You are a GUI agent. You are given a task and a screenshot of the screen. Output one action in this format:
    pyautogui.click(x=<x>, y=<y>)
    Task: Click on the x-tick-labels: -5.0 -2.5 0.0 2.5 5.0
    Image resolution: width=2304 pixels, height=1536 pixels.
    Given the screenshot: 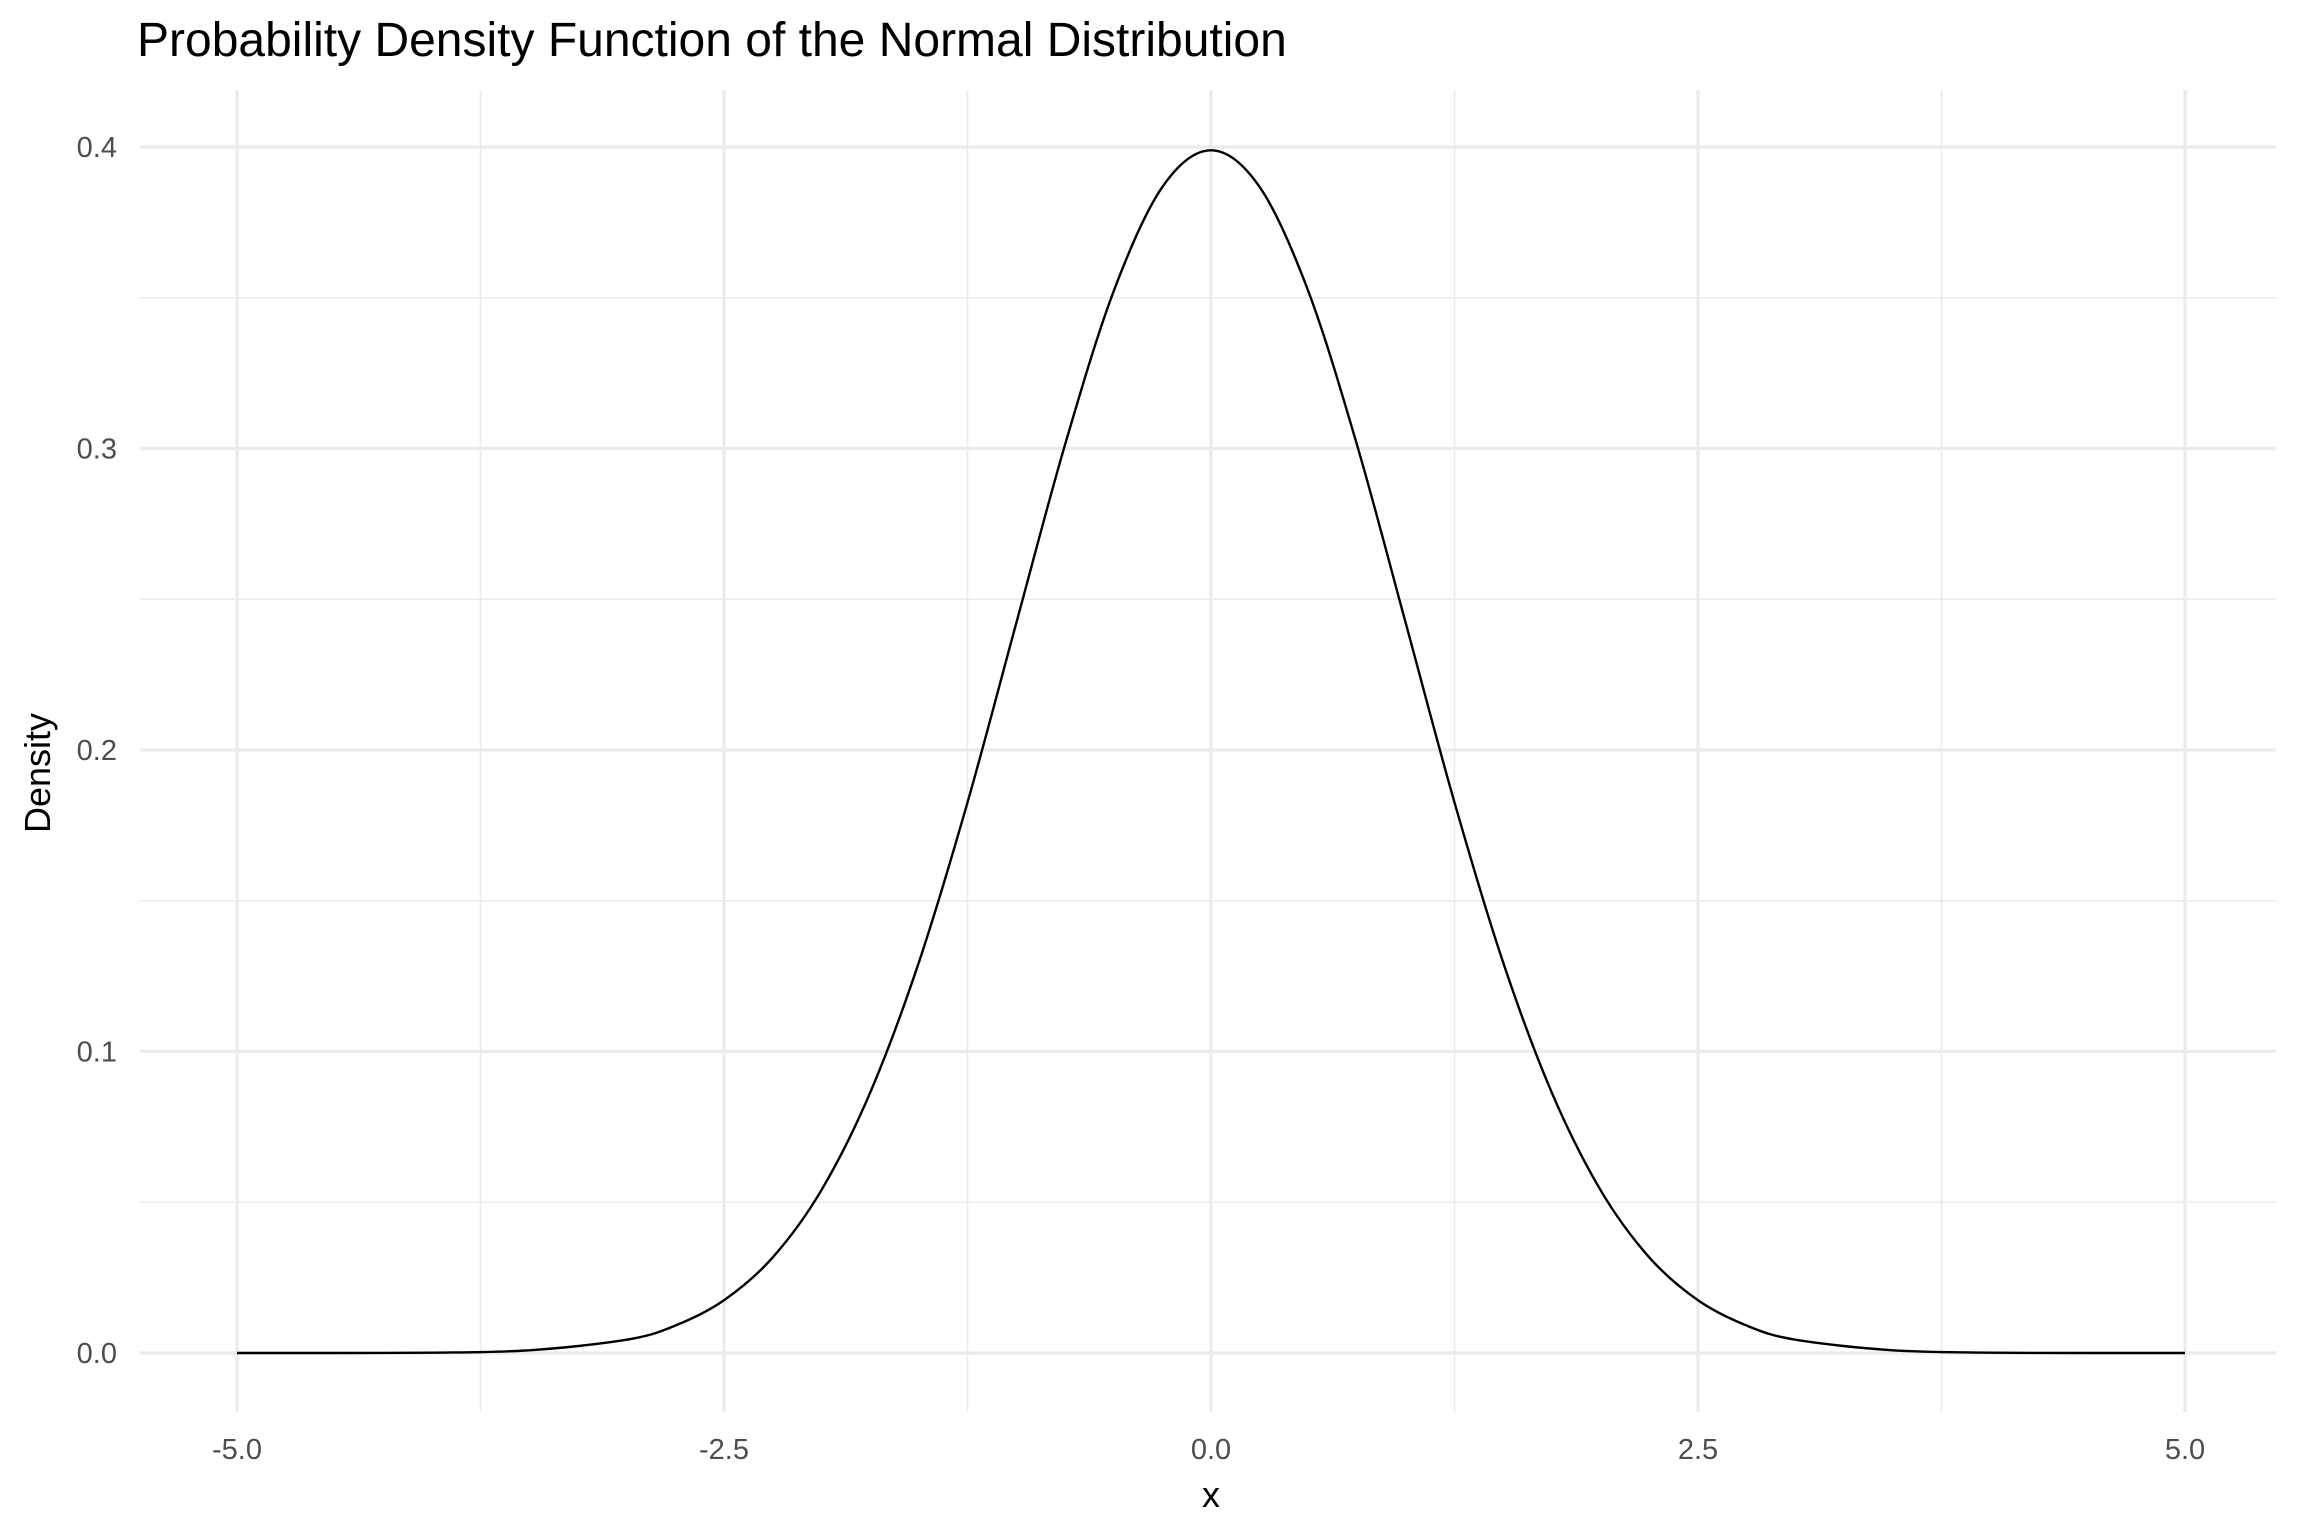 What is the action you would take?
    pyautogui.click(x=1208, y=1450)
    